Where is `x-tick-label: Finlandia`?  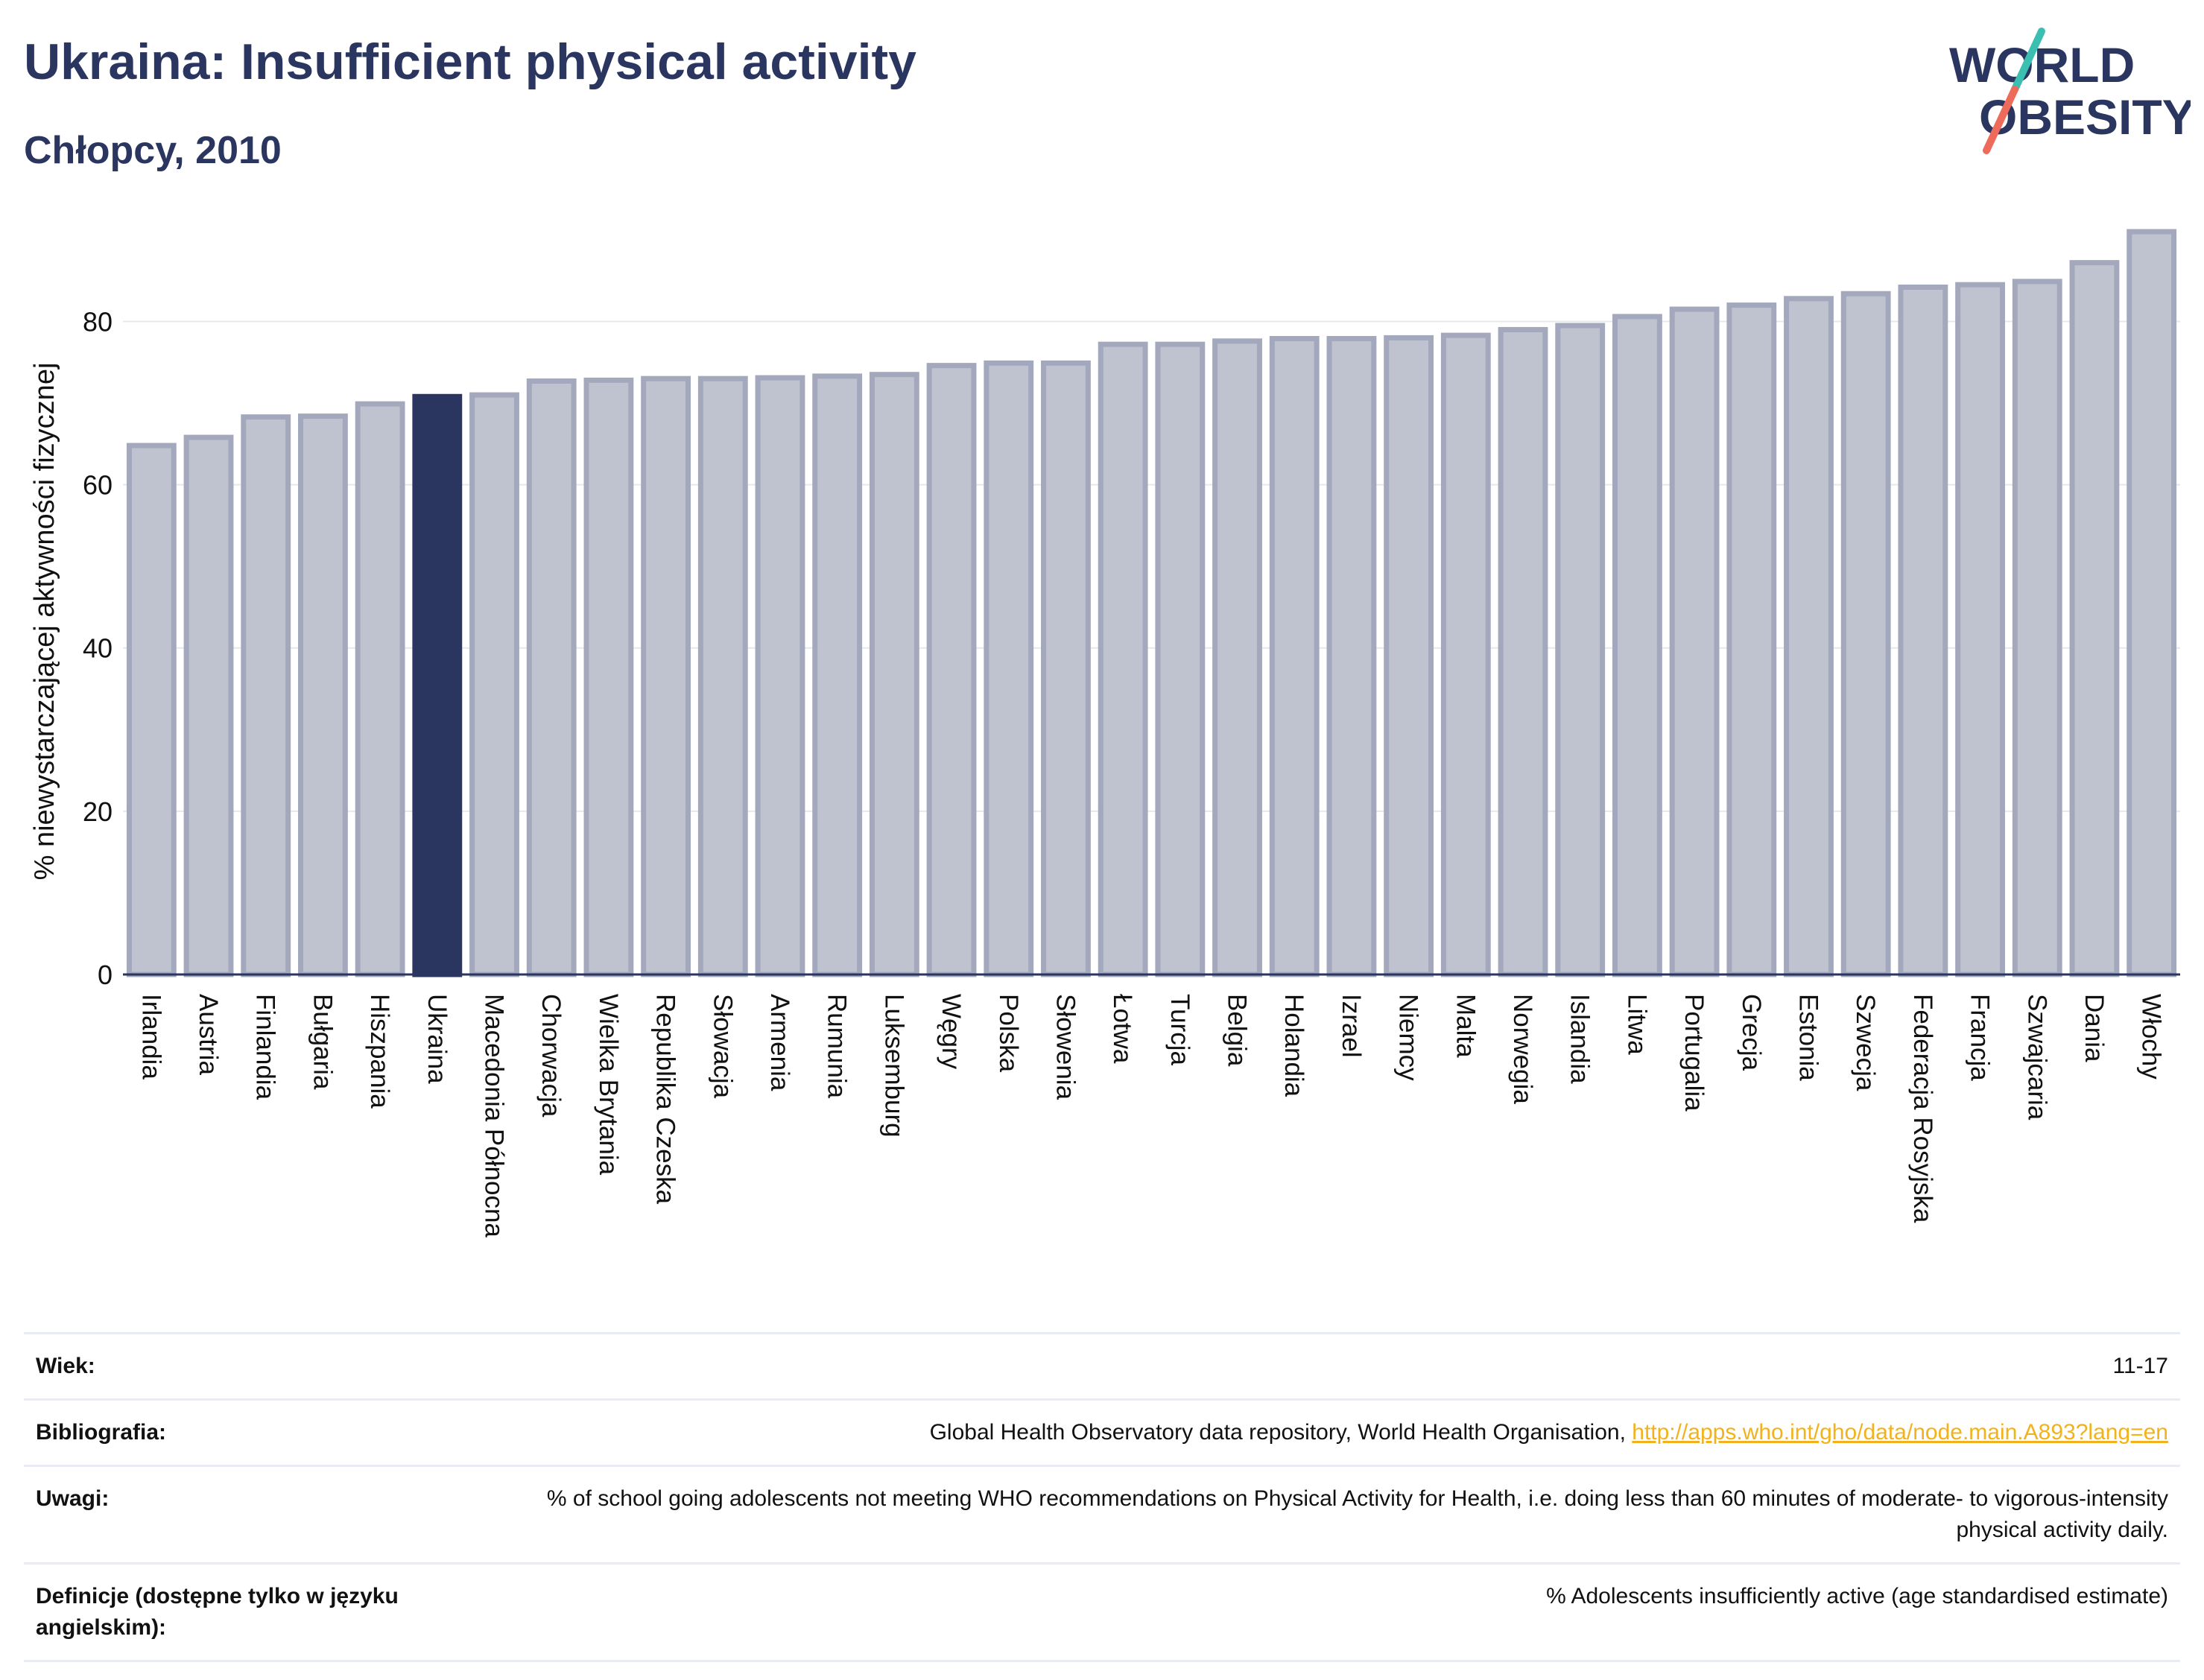
x-tick-label: Finlandia is located at coordinates (265, 1047).